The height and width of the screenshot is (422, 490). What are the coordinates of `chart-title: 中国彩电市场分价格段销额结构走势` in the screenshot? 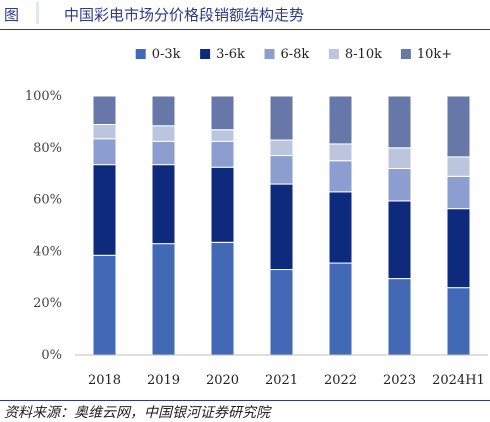 It's located at (184, 15).